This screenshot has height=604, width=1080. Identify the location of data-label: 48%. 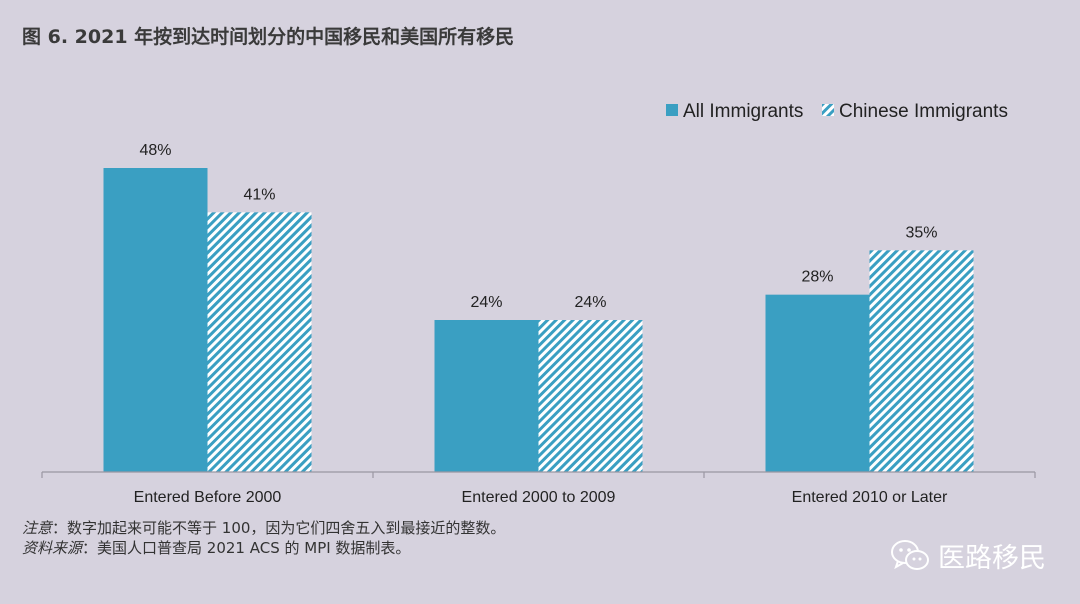
(155, 150).